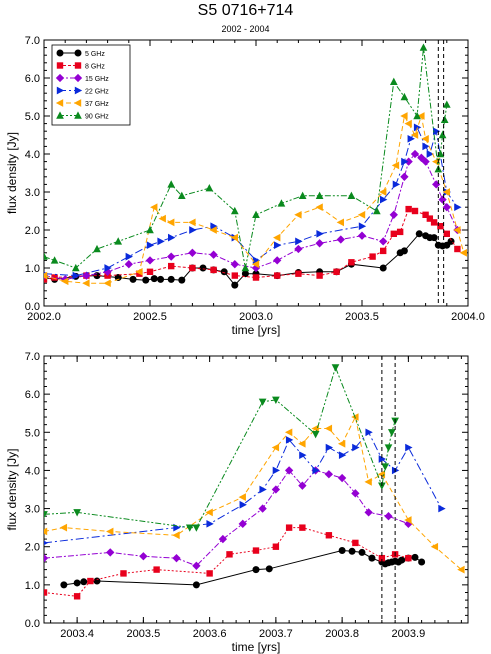 The image size is (491, 654). What do you see at coordinates (342, 634) in the screenshot?
I see `x-tick-label: 2003.8` at bounding box center [342, 634].